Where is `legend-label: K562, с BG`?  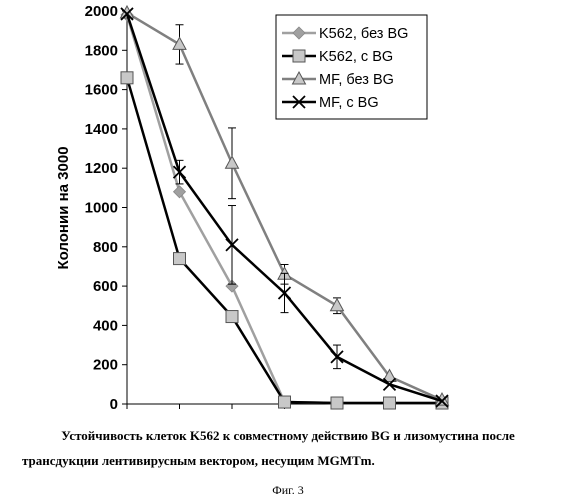
legend-label: K562, с BG is located at coordinates (356, 57).